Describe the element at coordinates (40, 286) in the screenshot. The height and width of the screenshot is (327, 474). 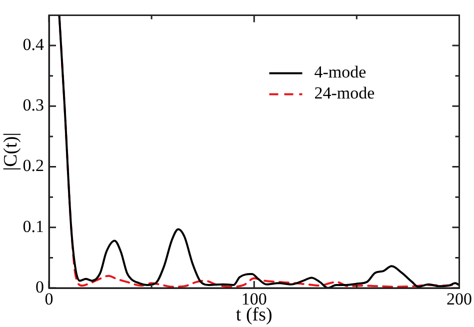
I see `y-tick-label: 0` at that location.